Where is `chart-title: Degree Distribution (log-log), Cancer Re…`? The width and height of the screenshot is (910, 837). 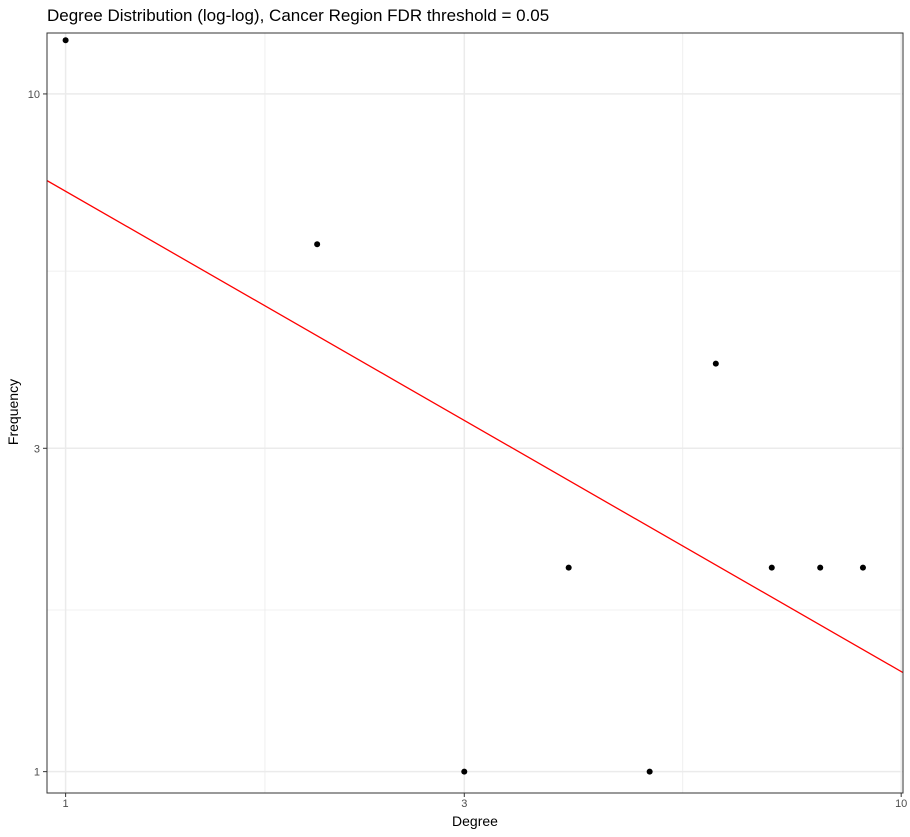
chart-title: Degree Distribution (log-log), Cancer Re… is located at coordinates (298, 15).